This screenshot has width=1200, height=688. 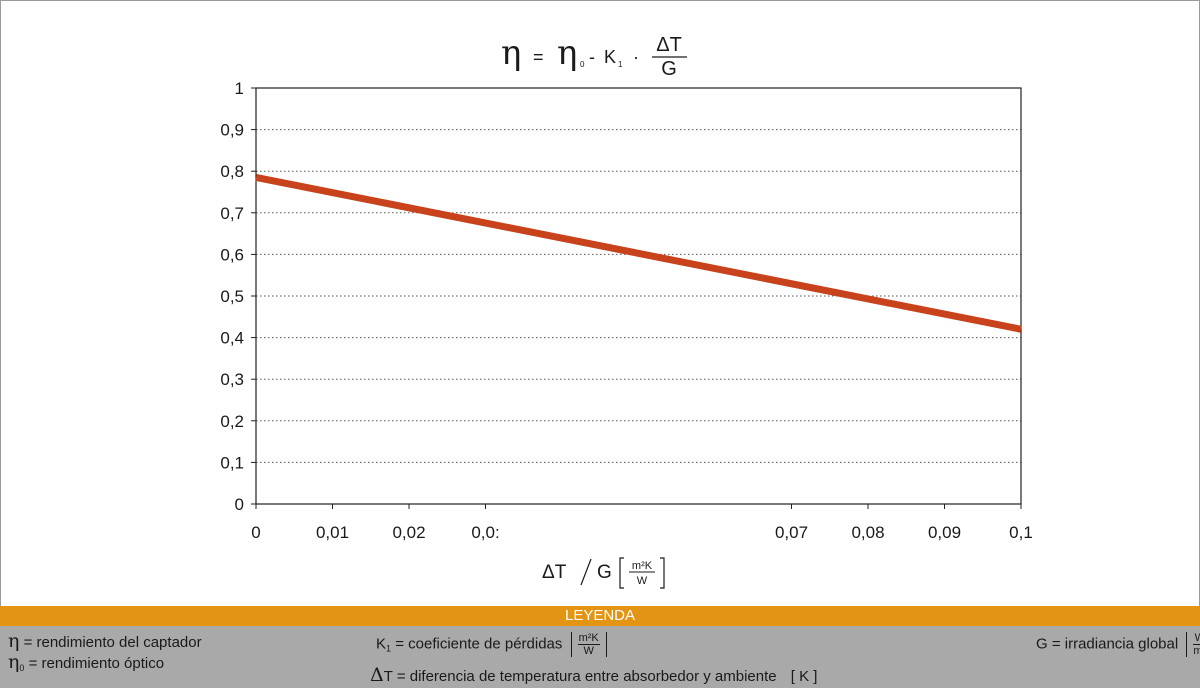 What do you see at coordinates (232, 296) in the screenshot?
I see `y-tick-label: 0,5` at bounding box center [232, 296].